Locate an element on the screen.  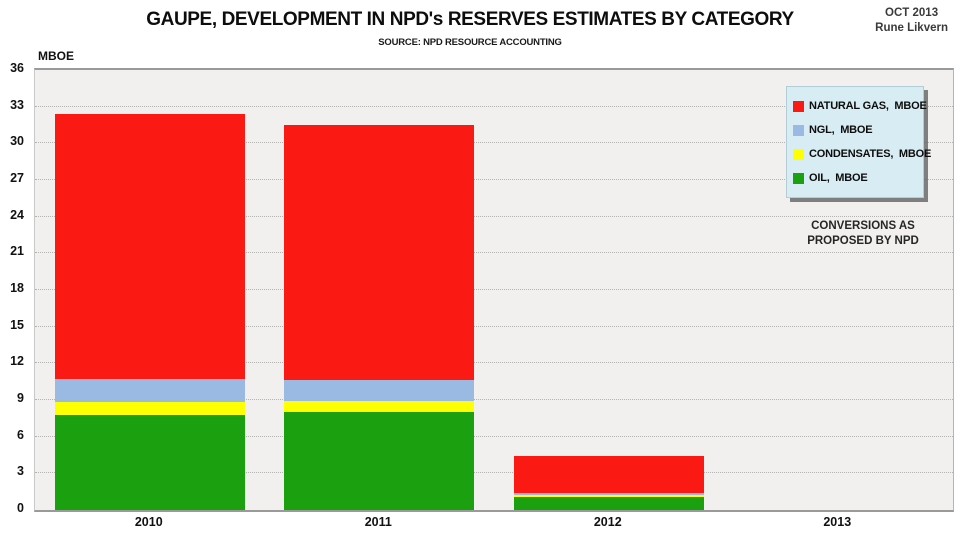
y-tick-label: 9 is located at coordinates (20, 398).